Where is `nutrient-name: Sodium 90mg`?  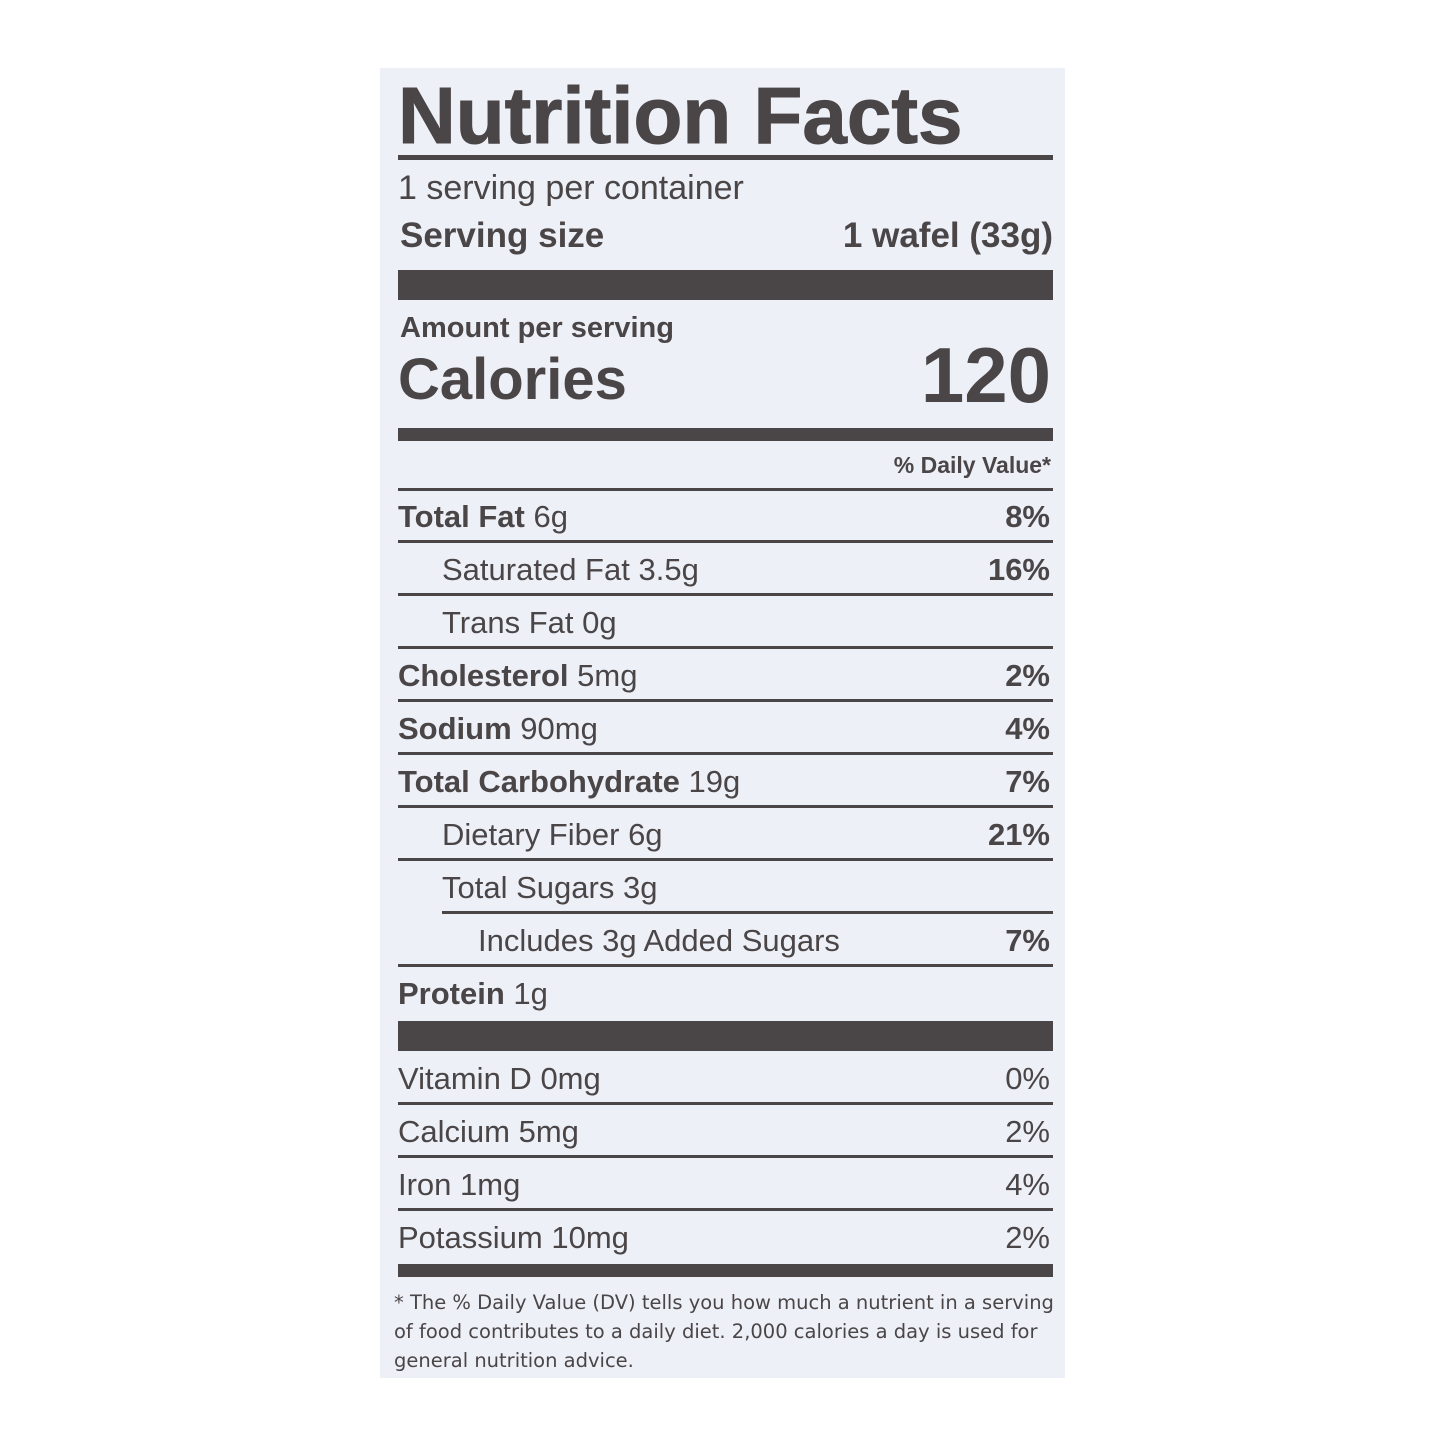 nutrient-name: Sodium 90mg is located at coordinates (498, 729).